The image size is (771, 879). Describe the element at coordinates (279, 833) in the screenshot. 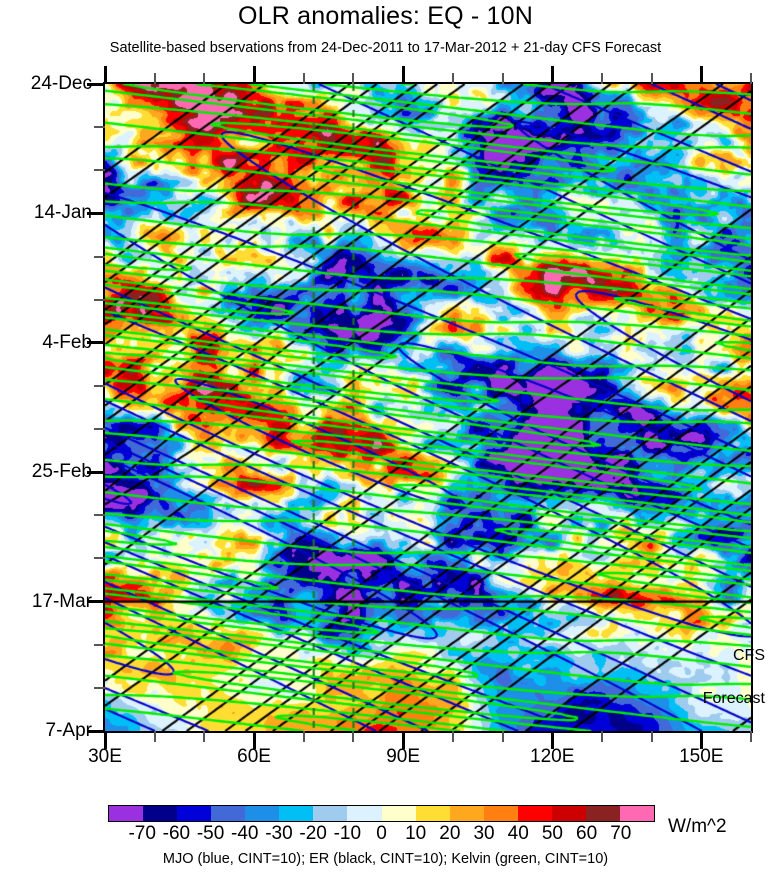

I see `colorbar-tick-label: -30` at that location.